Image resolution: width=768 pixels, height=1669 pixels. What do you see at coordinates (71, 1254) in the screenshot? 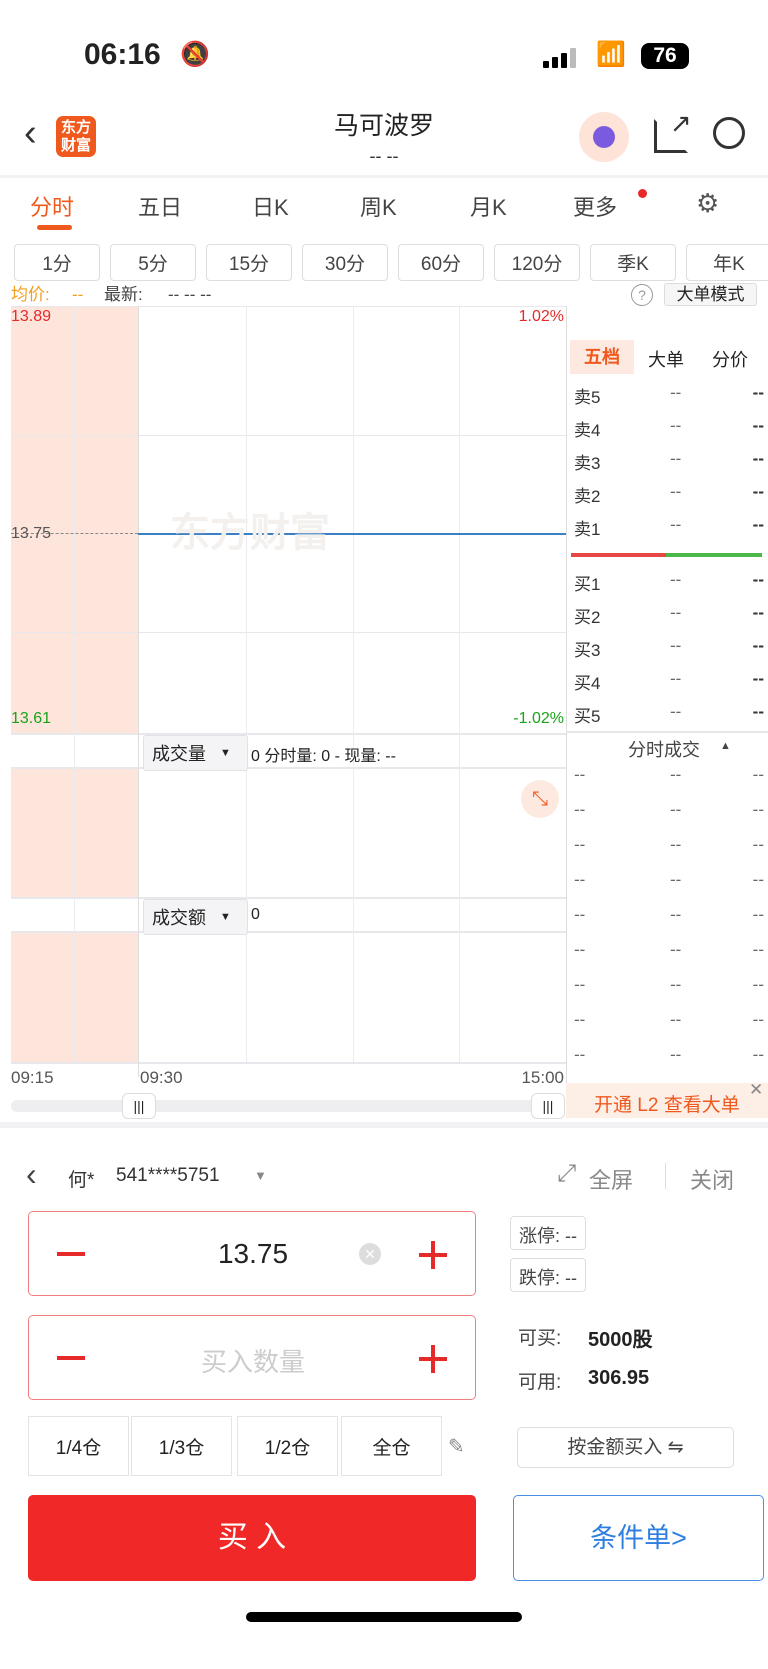
I see `price-decrease-button` at bounding box center [71, 1254].